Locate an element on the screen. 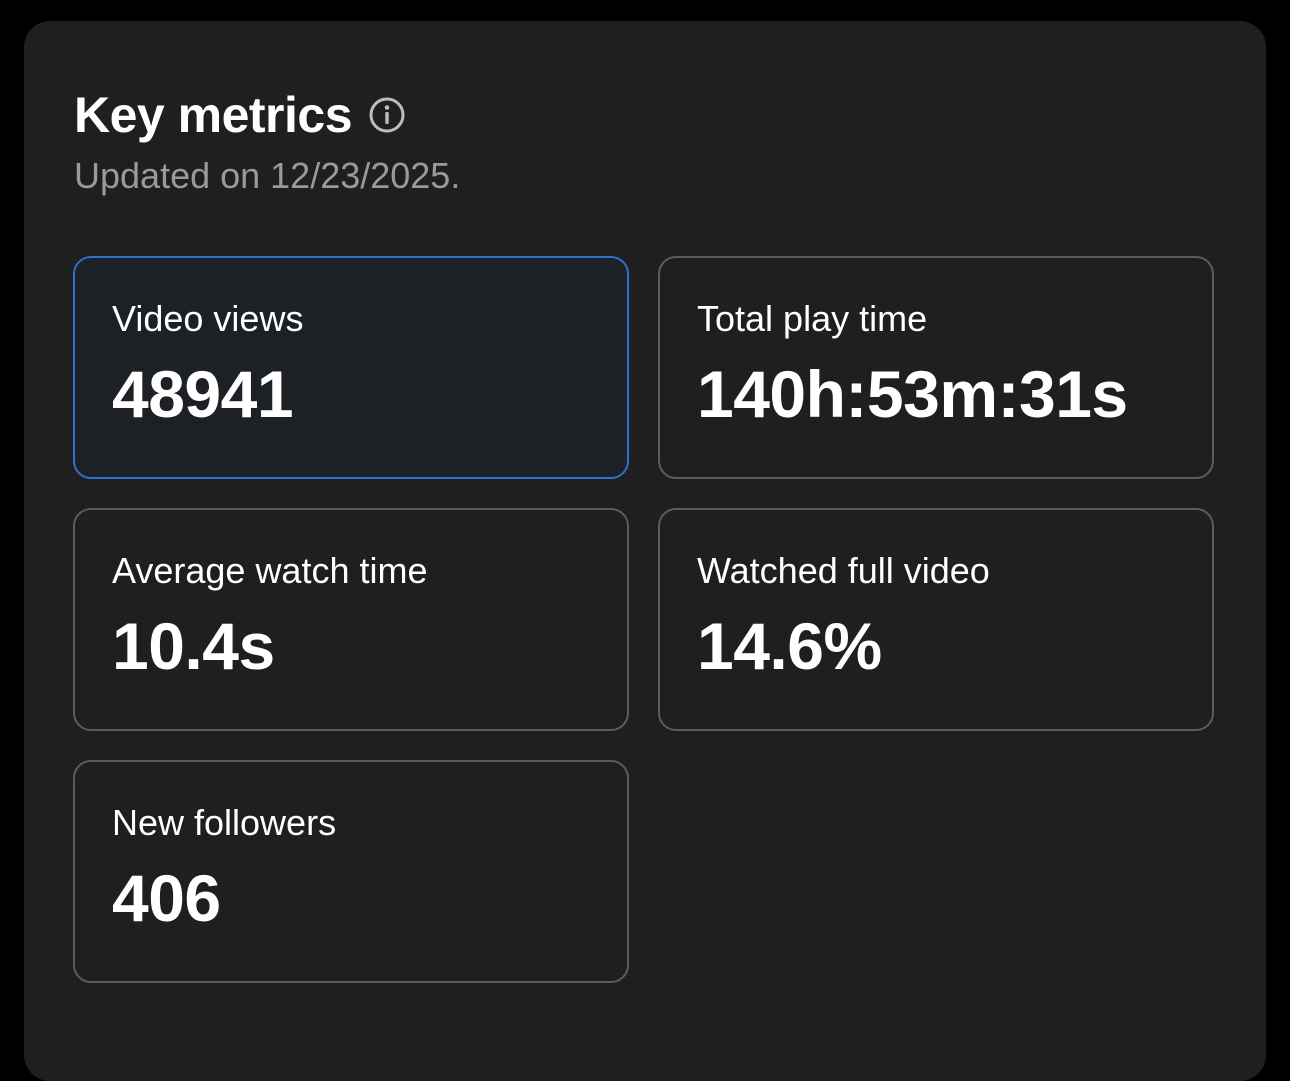 This screenshot has width=1290, height=1081. metric-card-video-views: Video views 48941 is located at coordinates (351, 367).